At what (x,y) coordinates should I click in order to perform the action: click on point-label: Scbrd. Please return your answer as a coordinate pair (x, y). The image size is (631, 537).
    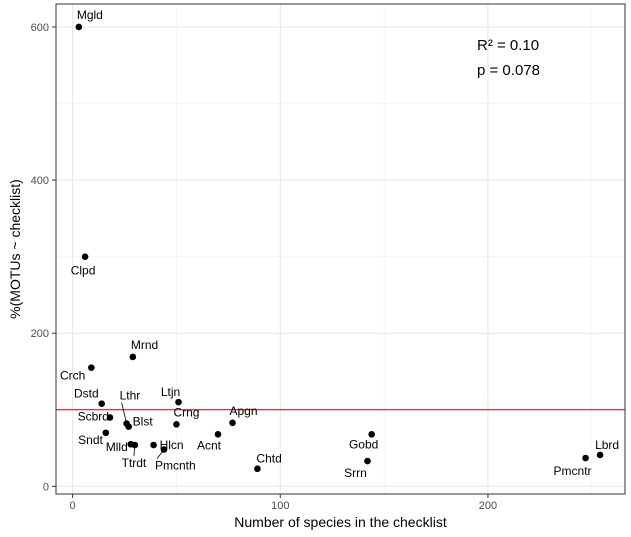
    Looking at the image, I should click on (93, 416).